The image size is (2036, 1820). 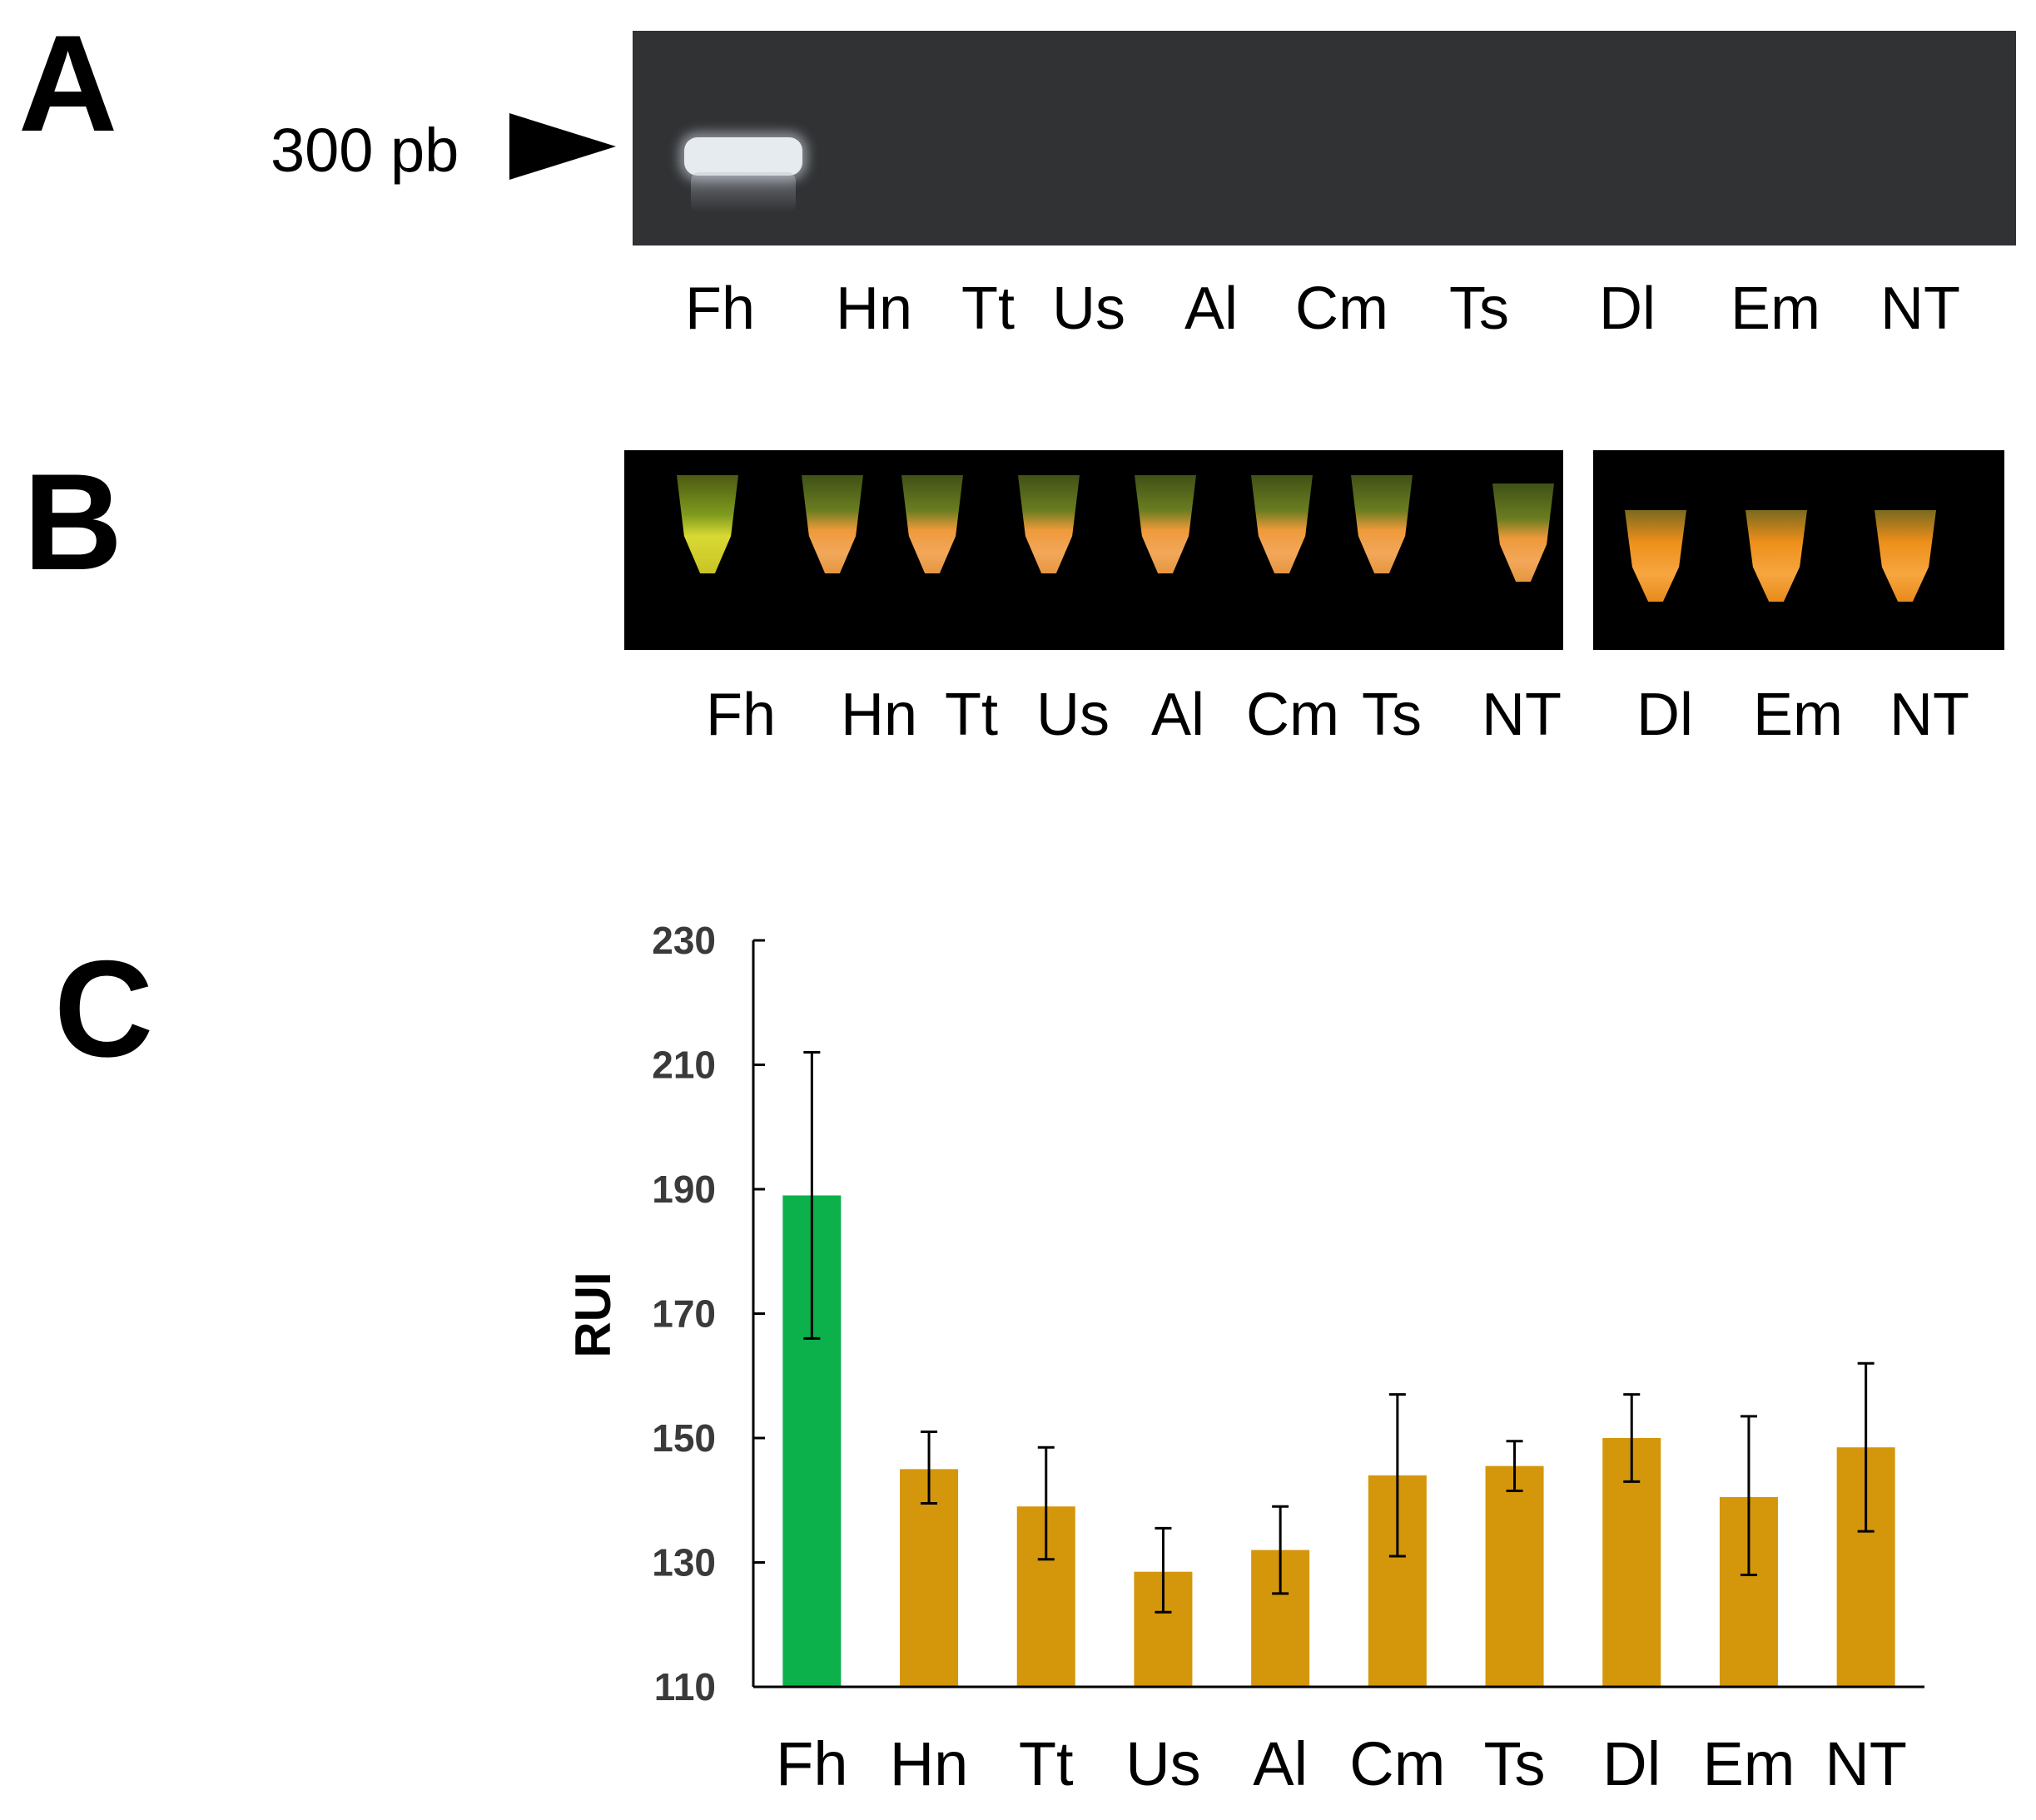 What do you see at coordinates (1177, 715) in the screenshot?
I see `tube-label: Al` at bounding box center [1177, 715].